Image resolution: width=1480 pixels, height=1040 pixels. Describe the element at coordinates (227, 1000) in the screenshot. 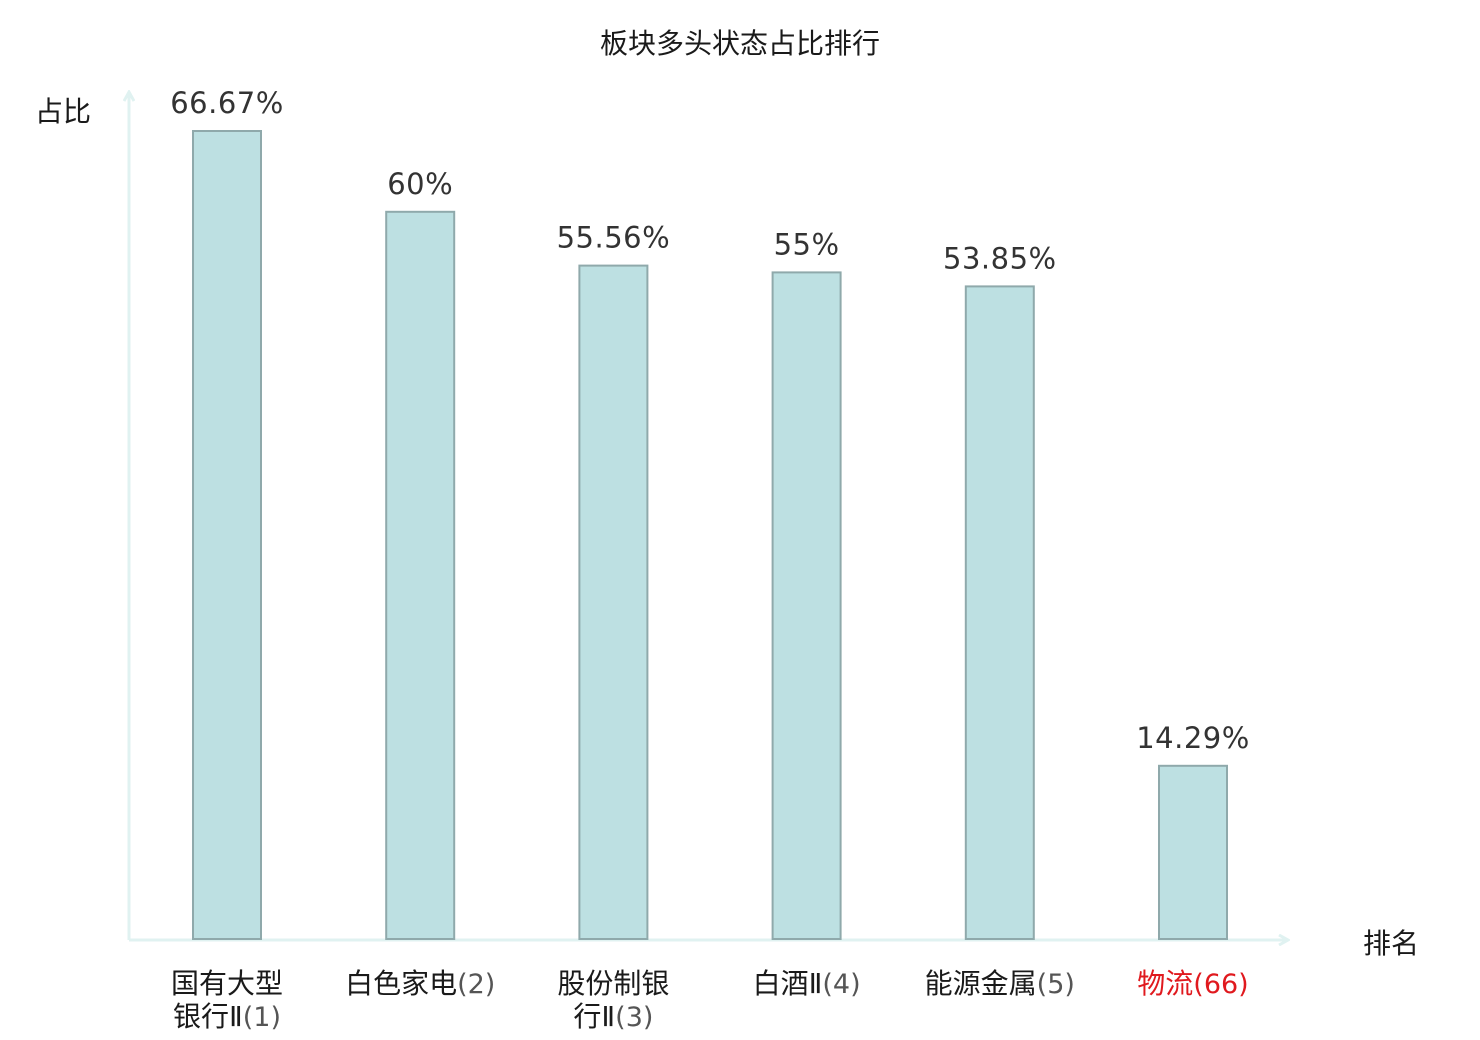

I see `category-label-1: 国有大型银行Ⅱ(1)` at that location.